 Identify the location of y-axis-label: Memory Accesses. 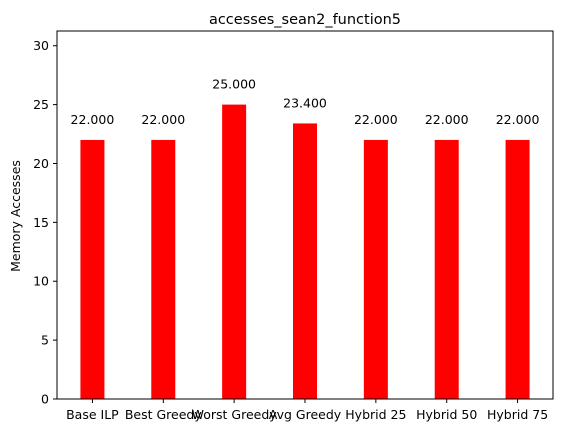
(15, 216).